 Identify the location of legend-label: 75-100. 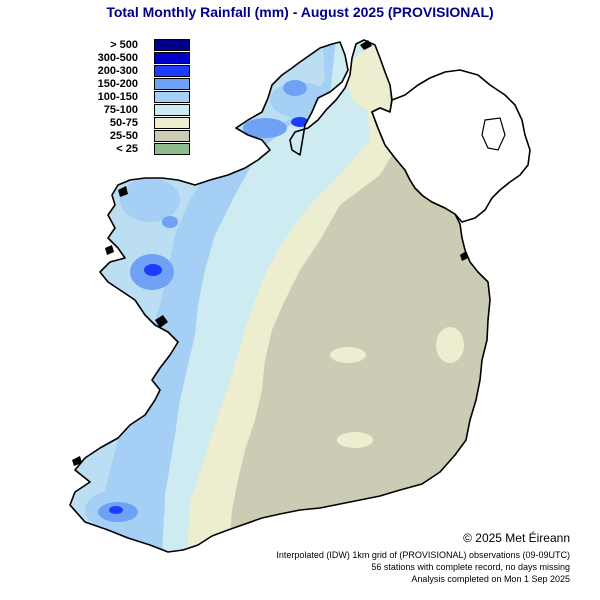
(120, 110).